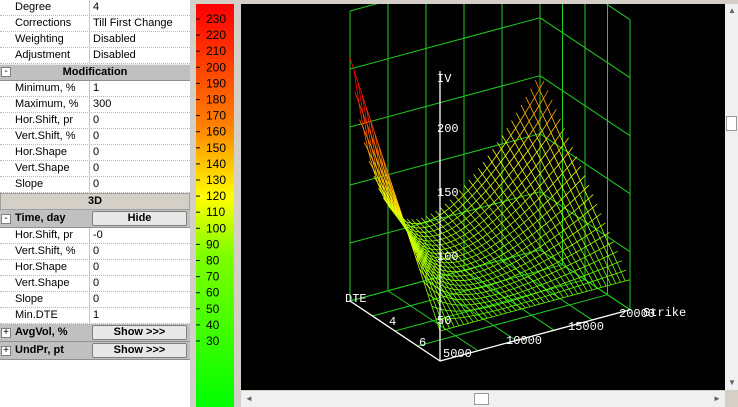 The width and height of the screenshot is (738, 407). I want to click on avgvol-button: Show >>>, so click(139, 332).